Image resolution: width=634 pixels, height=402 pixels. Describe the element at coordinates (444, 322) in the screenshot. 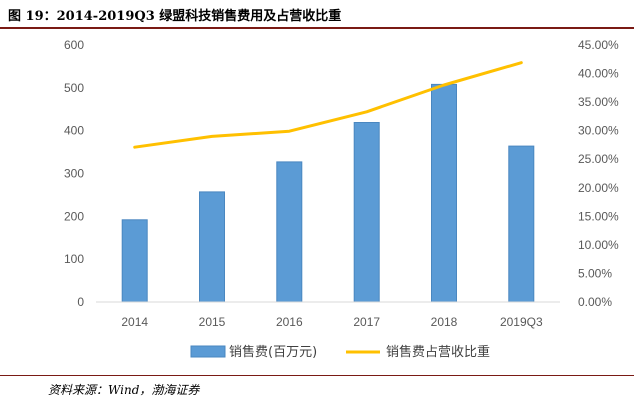

I see `x-tick-label: 2018` at that location.